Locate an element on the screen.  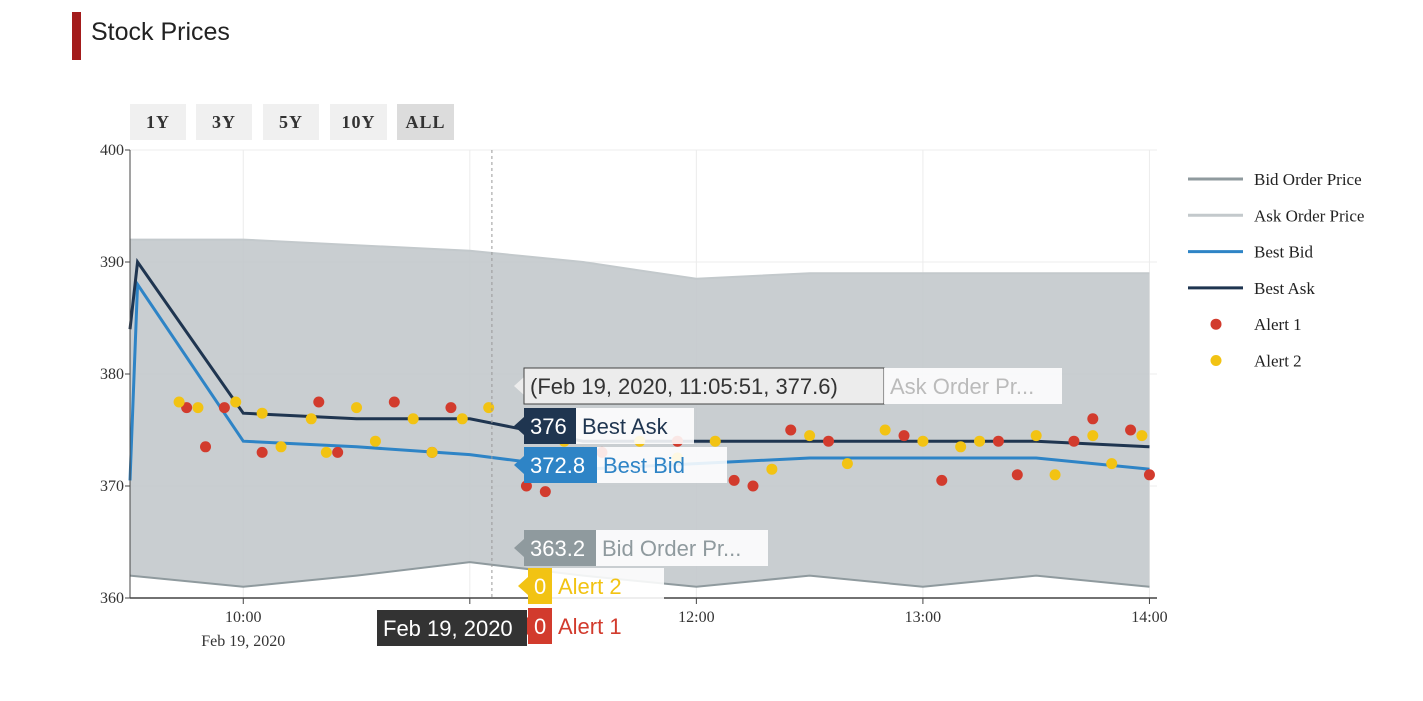
title-accent-bar is located at coordinates (76, 36).